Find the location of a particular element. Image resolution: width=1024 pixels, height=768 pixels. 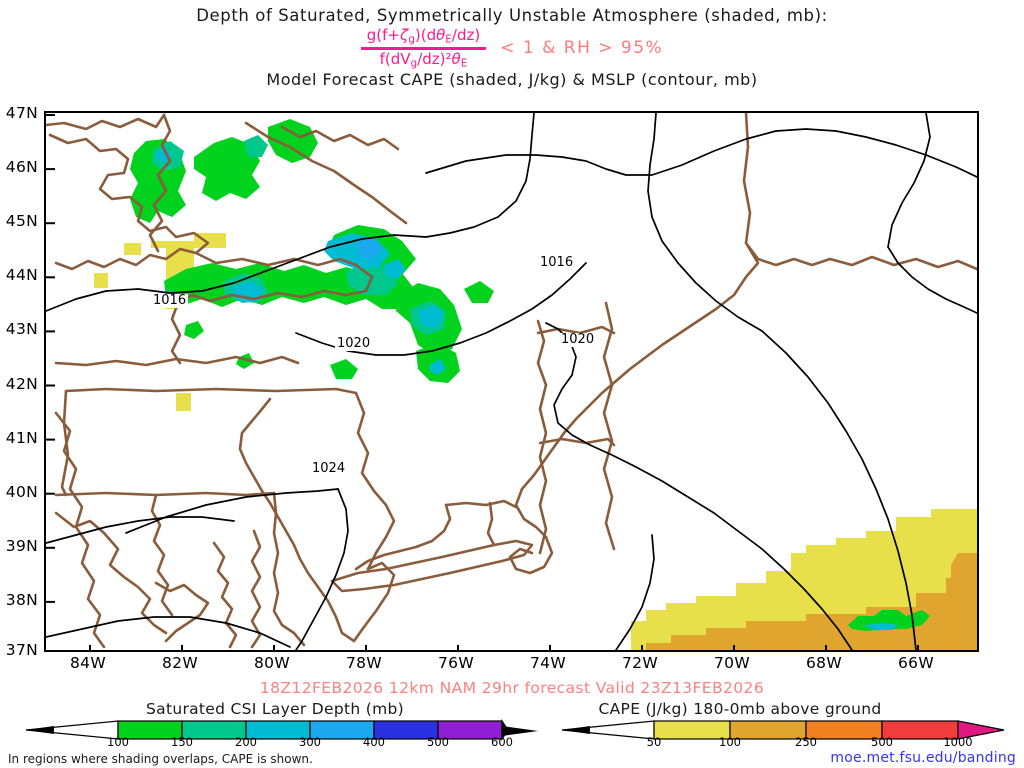

csi-band-200c is located at coordinates (431, 317).